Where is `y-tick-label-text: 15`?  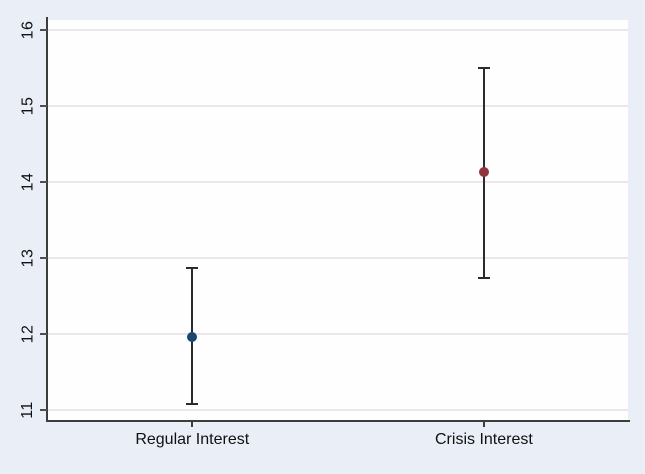 y-tick-label-text: 15 is located at coordinates (27, 106).